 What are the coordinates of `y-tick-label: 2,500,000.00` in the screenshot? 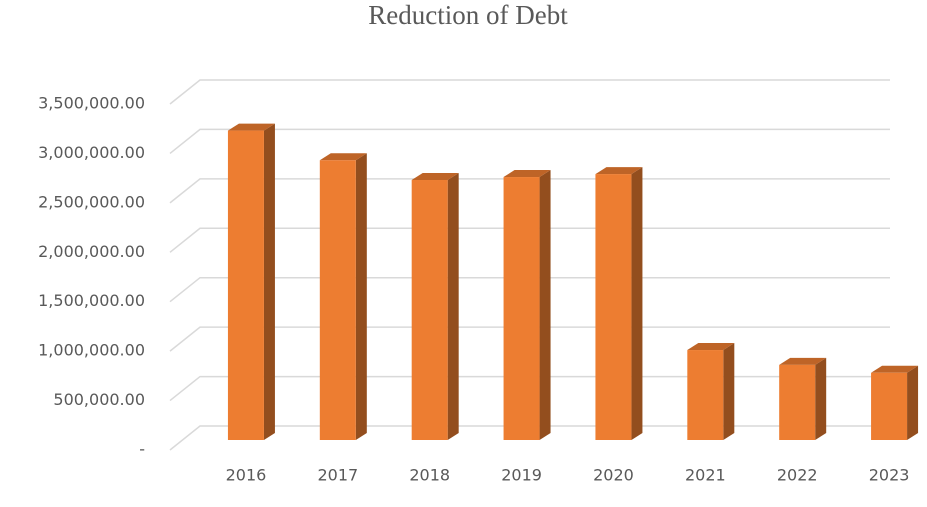 It's located at (91, 201).